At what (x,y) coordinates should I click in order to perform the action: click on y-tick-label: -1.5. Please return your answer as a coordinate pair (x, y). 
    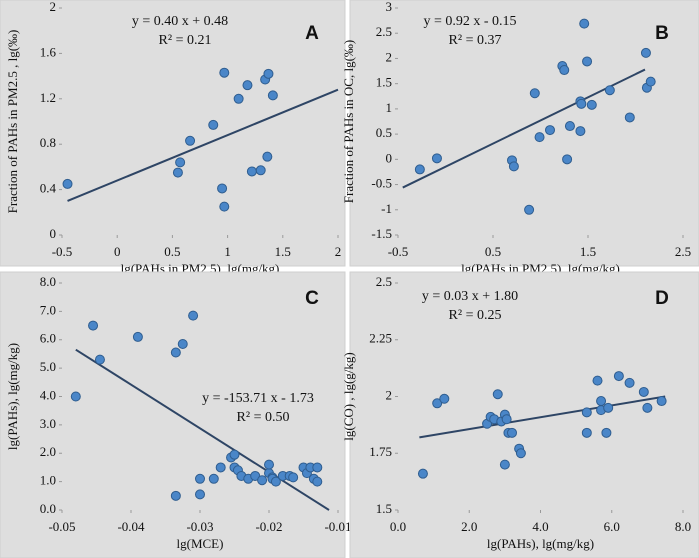
    Looking at the image, I should click on (381, 233).